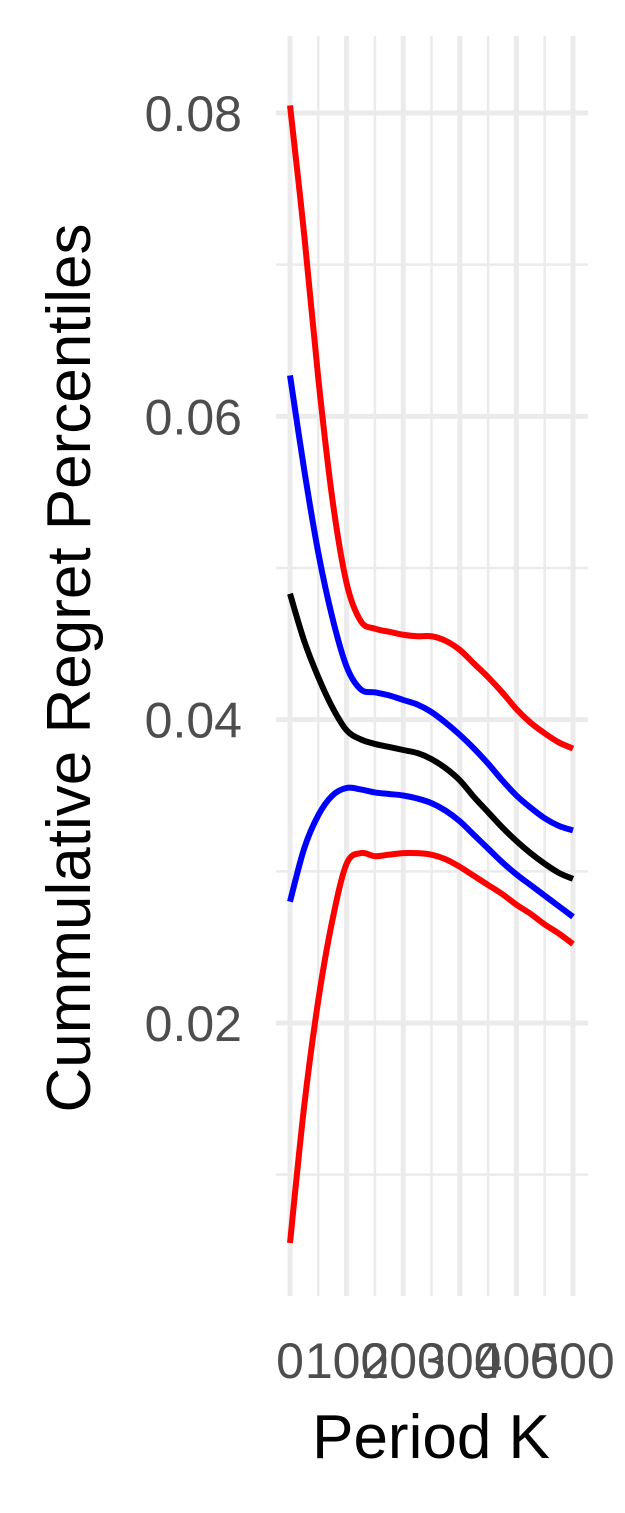  Describe the element at coordinates (431, 1437) in the screenshot. I see `x-axis-title: Period K` at that location.